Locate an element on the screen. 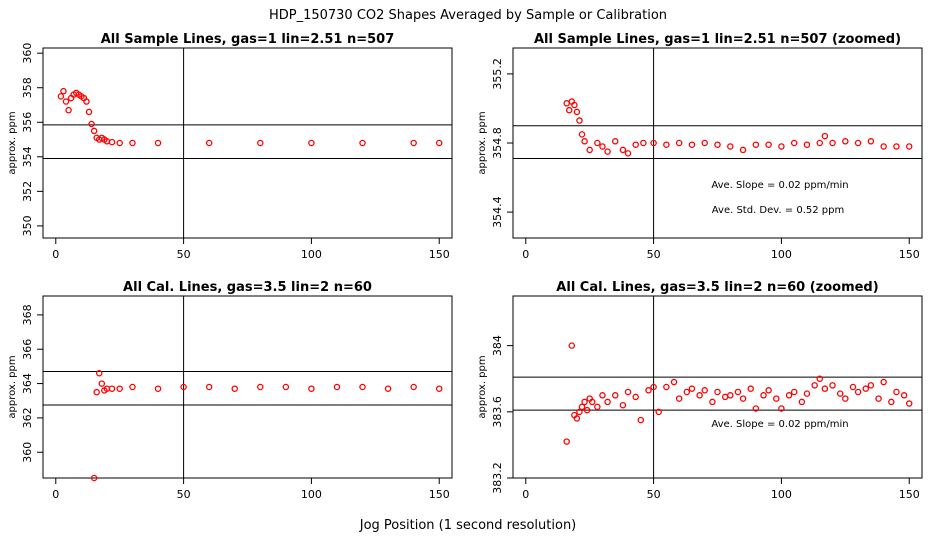 The width and height of the screenshot is (936, 540). panel-title: All Sample Lines, gas=1 lin=2.51 n=507 is located at coordinates (248, 39).